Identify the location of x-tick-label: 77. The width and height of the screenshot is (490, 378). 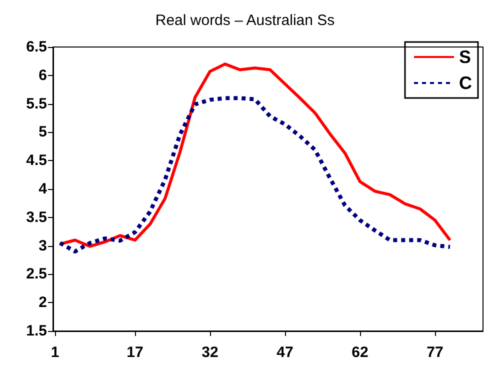
(435, 352).